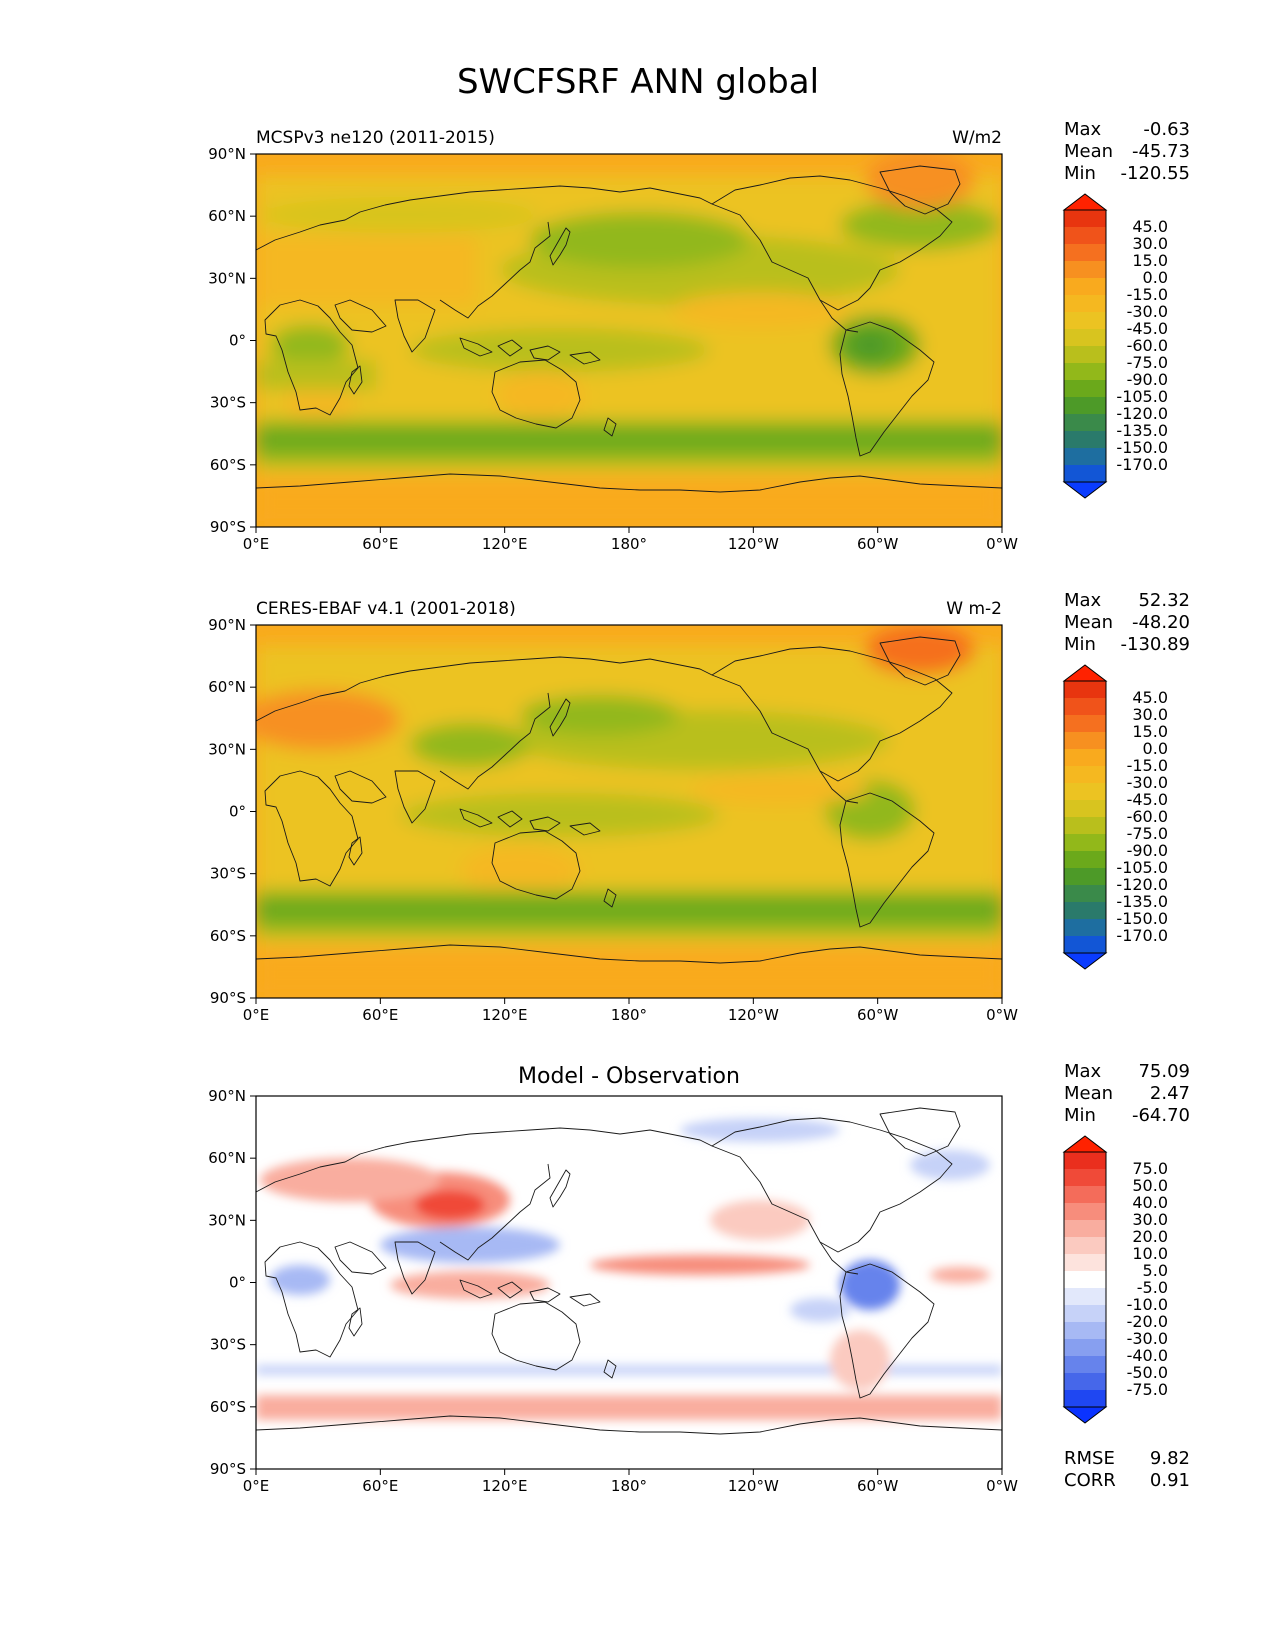  Describe the element at coordinates (1090, 1480) in the screenshot. I see `stat-label: CORR` at that location.